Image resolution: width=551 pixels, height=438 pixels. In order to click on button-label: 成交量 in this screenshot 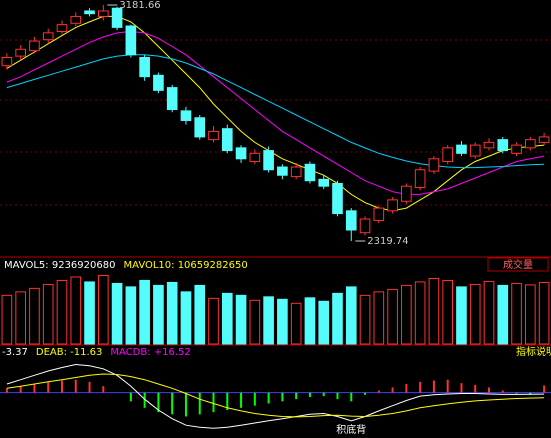, I will do `click(518, 264)`.